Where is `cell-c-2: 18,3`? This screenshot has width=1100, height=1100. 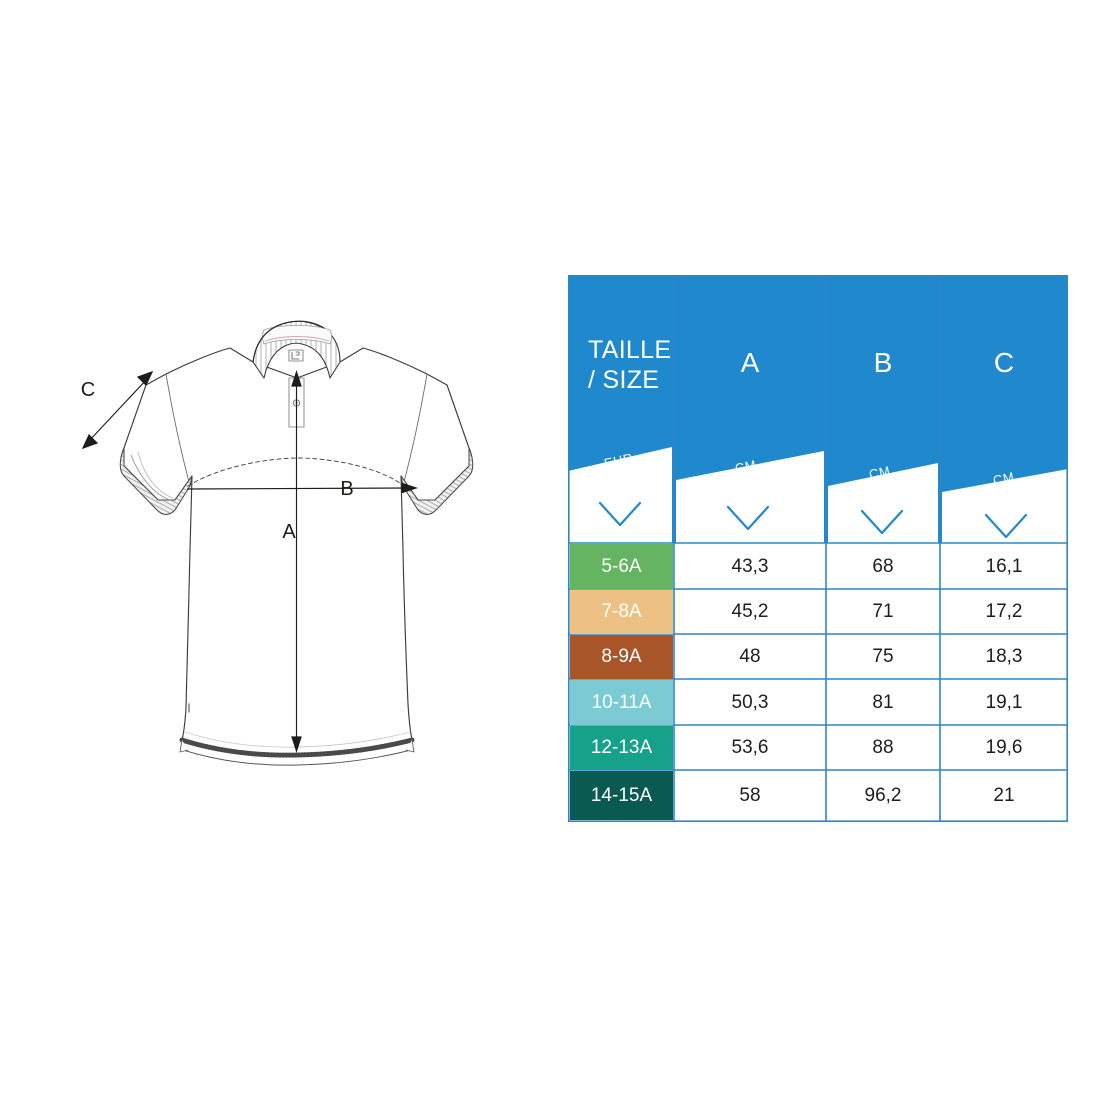 cell-c-2: 18,3 is located at coordinates (1004, 656).